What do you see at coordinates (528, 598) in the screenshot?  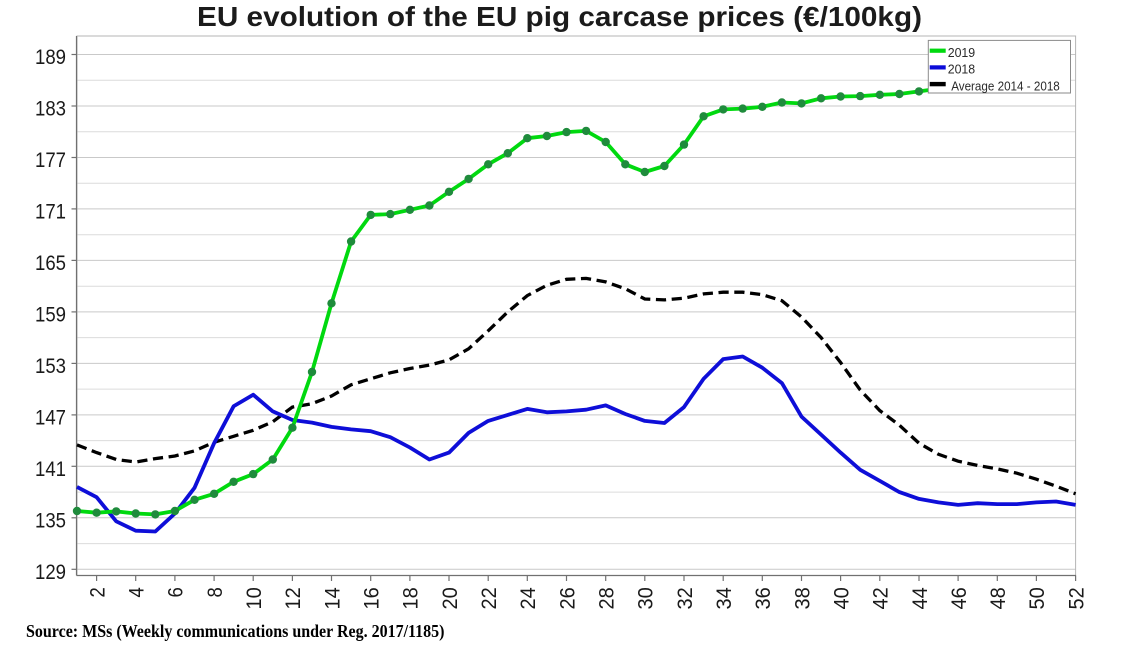 I see `svg-text: 24` at bounding box center [528, 598].